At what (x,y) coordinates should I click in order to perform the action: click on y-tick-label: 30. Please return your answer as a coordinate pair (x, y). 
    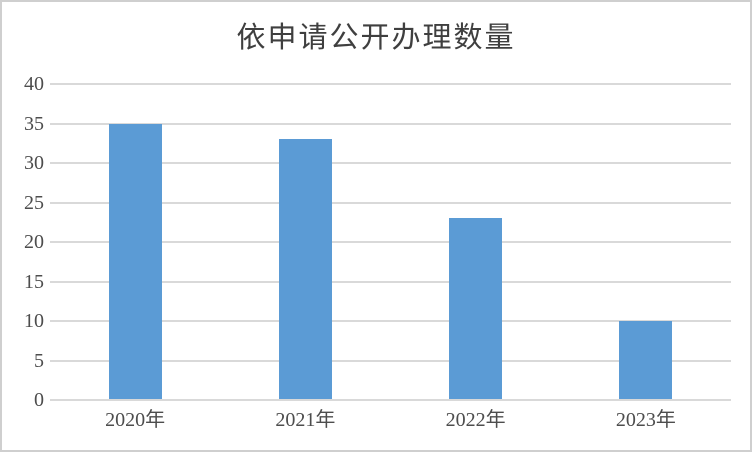
    Looking at the image, I should click on (34, 163).